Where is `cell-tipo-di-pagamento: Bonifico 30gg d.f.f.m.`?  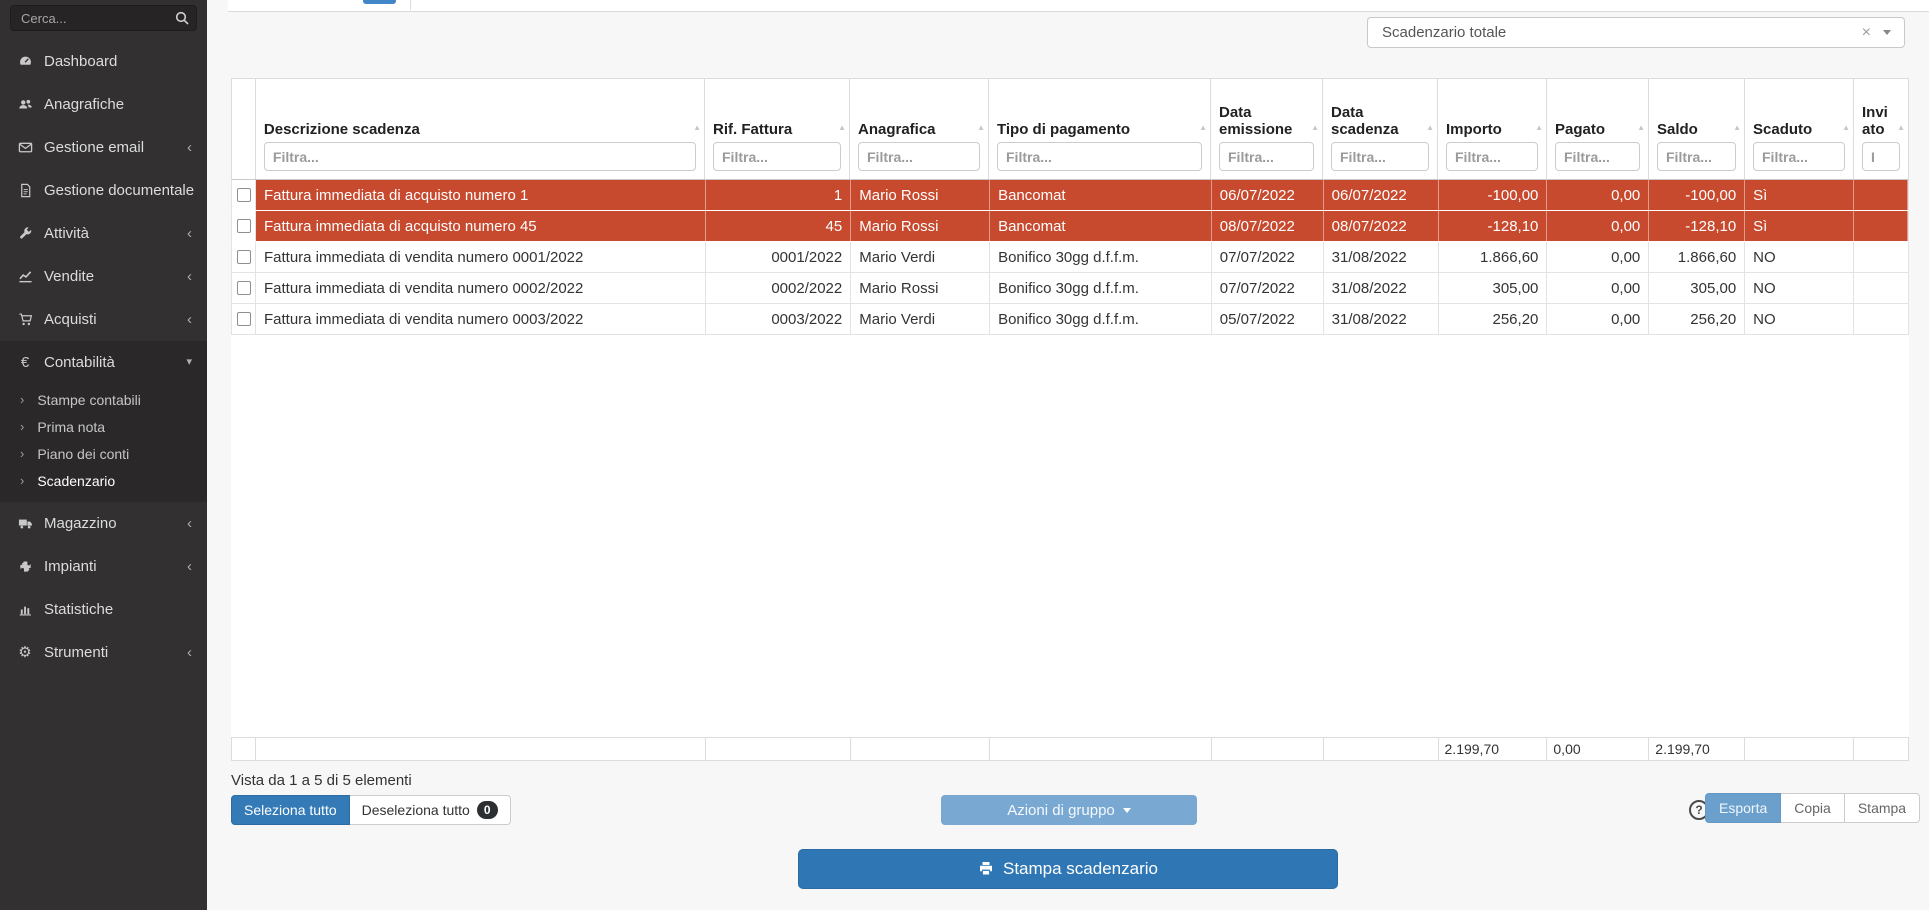
cell-tipo-di-pagamento: Bonifico 30gg d.f.f.m. is located at coordinates (1101, 319).